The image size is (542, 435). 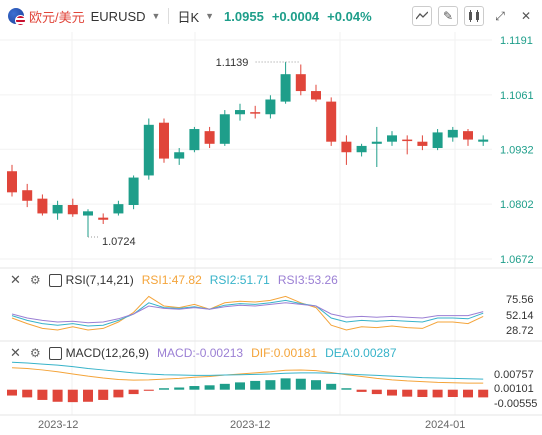 I want to click on macd-name: MACD(12,26,9), so click(x=107, y=353).